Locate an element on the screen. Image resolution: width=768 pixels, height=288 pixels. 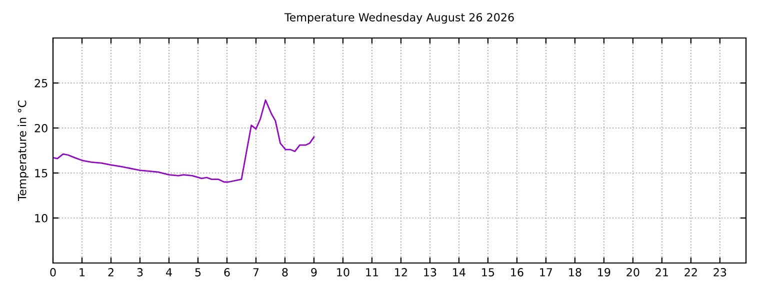
x-tick-label: 9 is located at coordinates (314, 272).